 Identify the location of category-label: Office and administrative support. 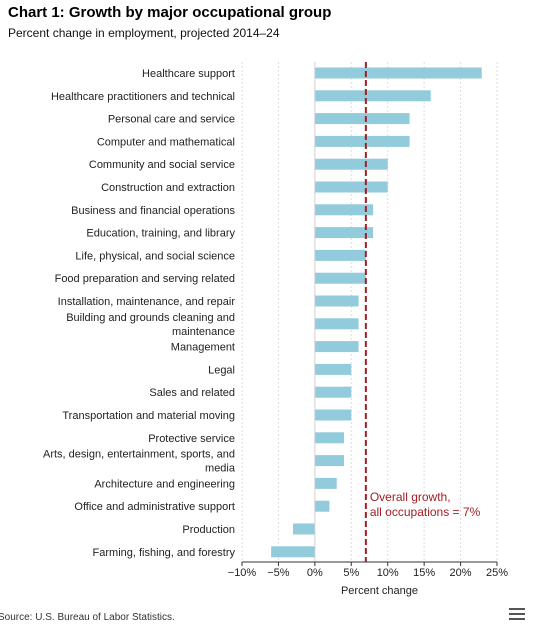
(154, 507).